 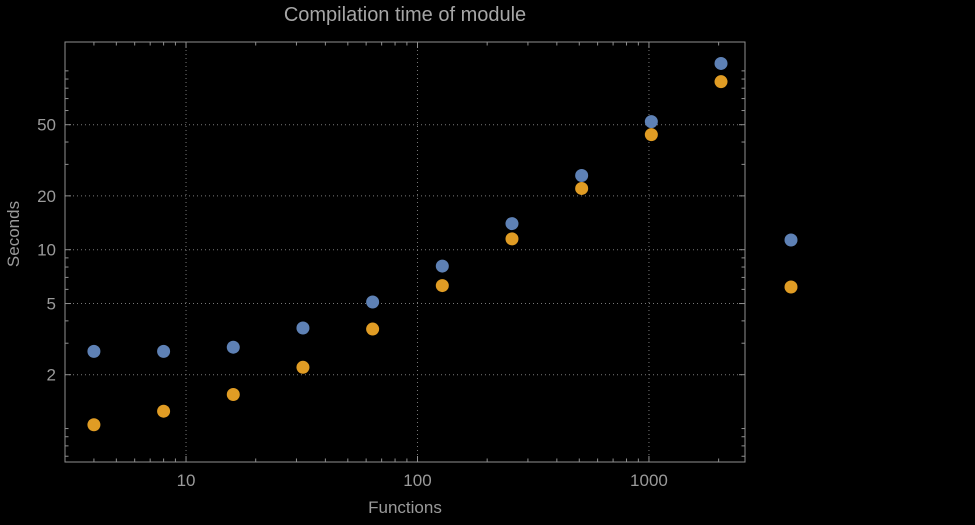 I want to click on x-tick-label: 1000, so click(x=649, y=480).